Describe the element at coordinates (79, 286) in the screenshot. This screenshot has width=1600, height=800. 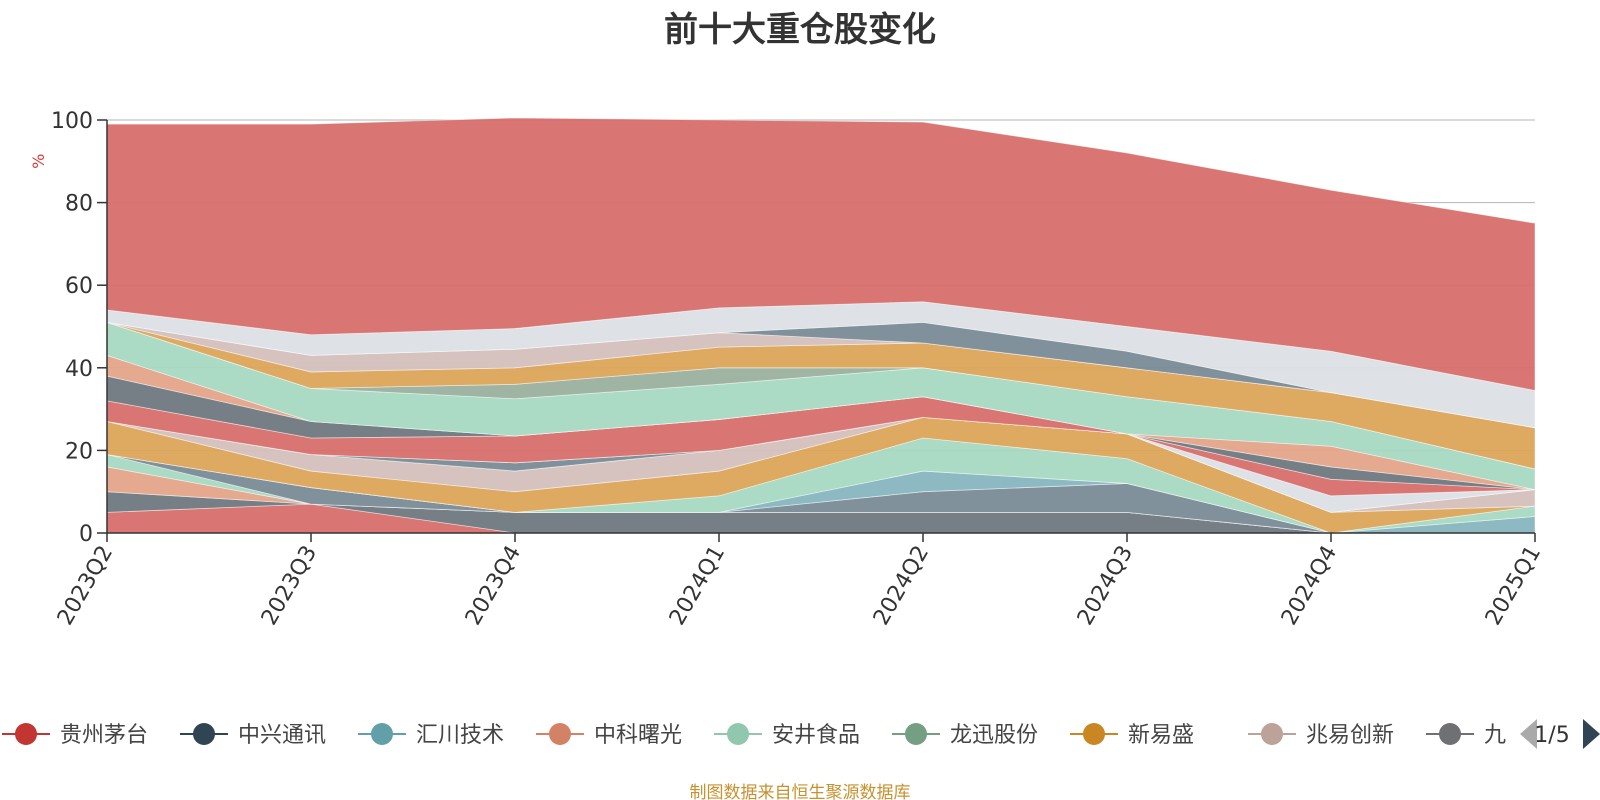
I see `y-tick-label: 60` at that location.